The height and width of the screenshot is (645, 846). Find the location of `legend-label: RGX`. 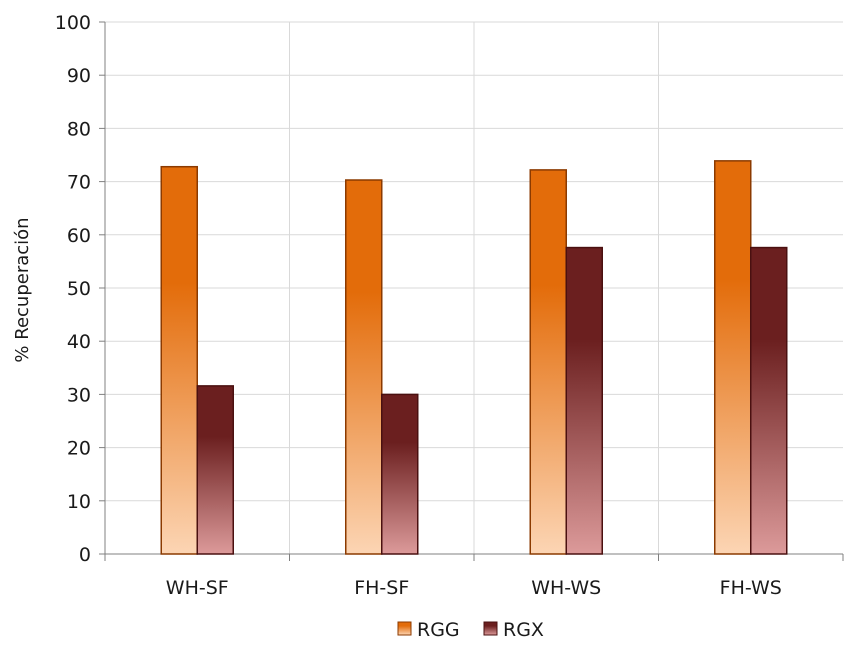

legend-label: RGX is located at coordinates (523, 630).